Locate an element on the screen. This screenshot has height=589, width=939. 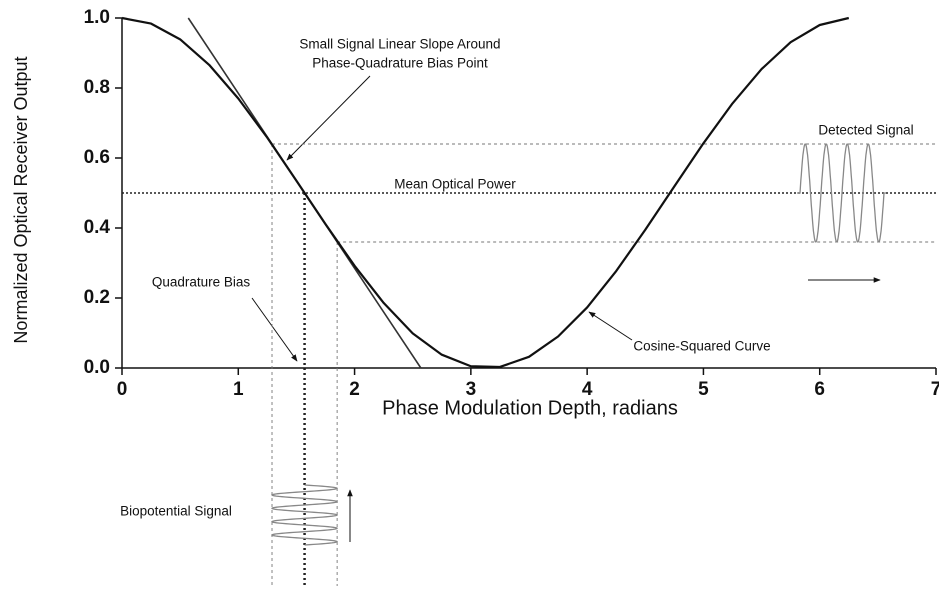
annotation: Cosine-Squared Curve is located at coordinates (701, 346).